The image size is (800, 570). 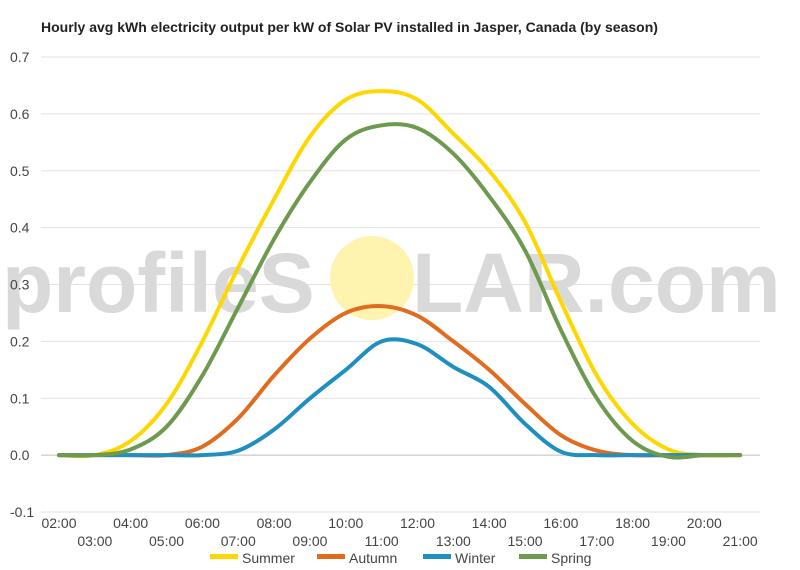 What do you see at coordinates (22, 512) in the screenshot?
I see `y-tick-label: -0.1` at bounding box center [22, 512].